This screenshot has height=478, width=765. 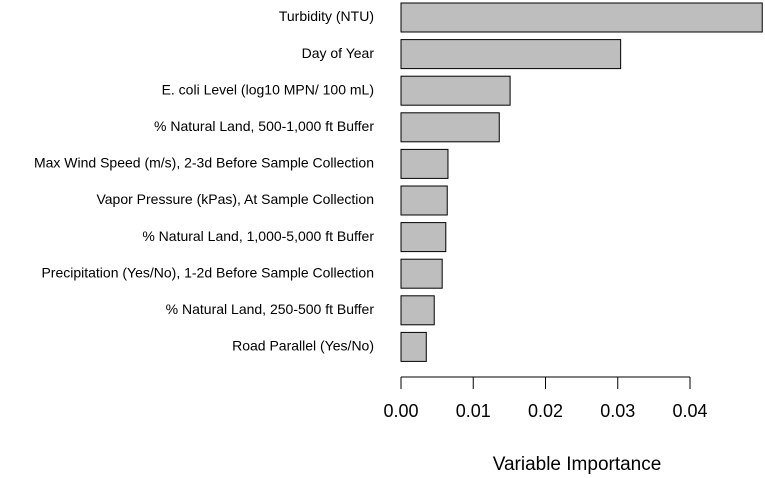 What do you see at coordinates (264, 126) in the screenshot?
I see `y-tick-label: % Natural Land, 500-1,000 ft Buffer` at bounding box center [264, 126].